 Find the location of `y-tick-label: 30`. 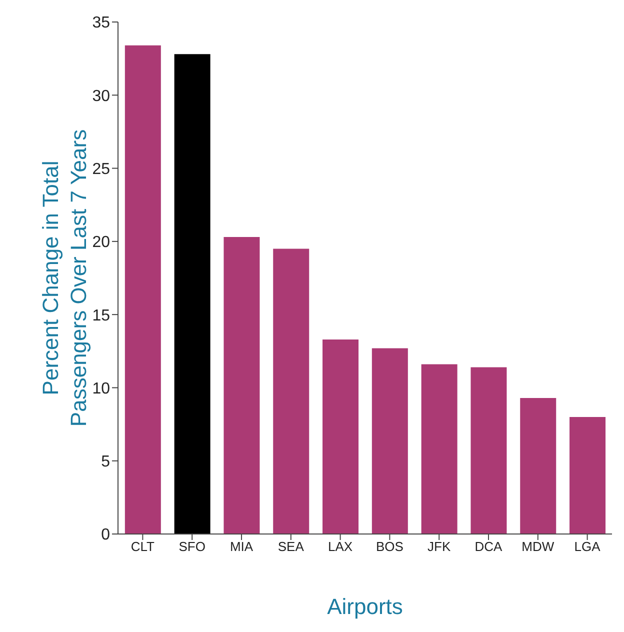

y-tick-label: 30 is located at coordinates (101, 96).